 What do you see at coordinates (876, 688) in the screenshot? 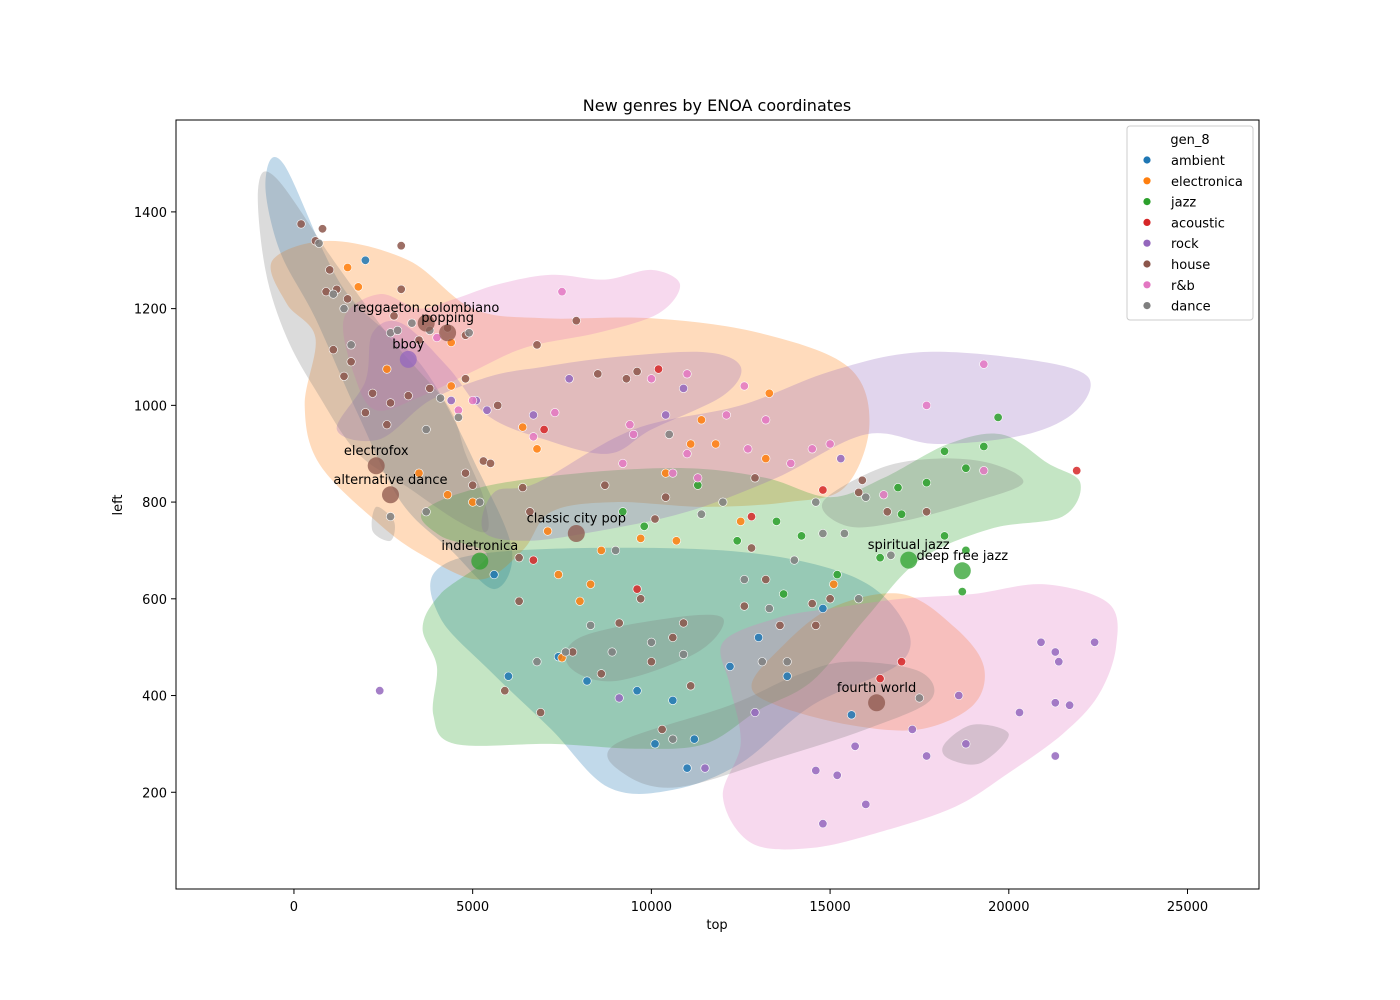
I see `genre-label: fourth world` at bounding box center [876, 688].